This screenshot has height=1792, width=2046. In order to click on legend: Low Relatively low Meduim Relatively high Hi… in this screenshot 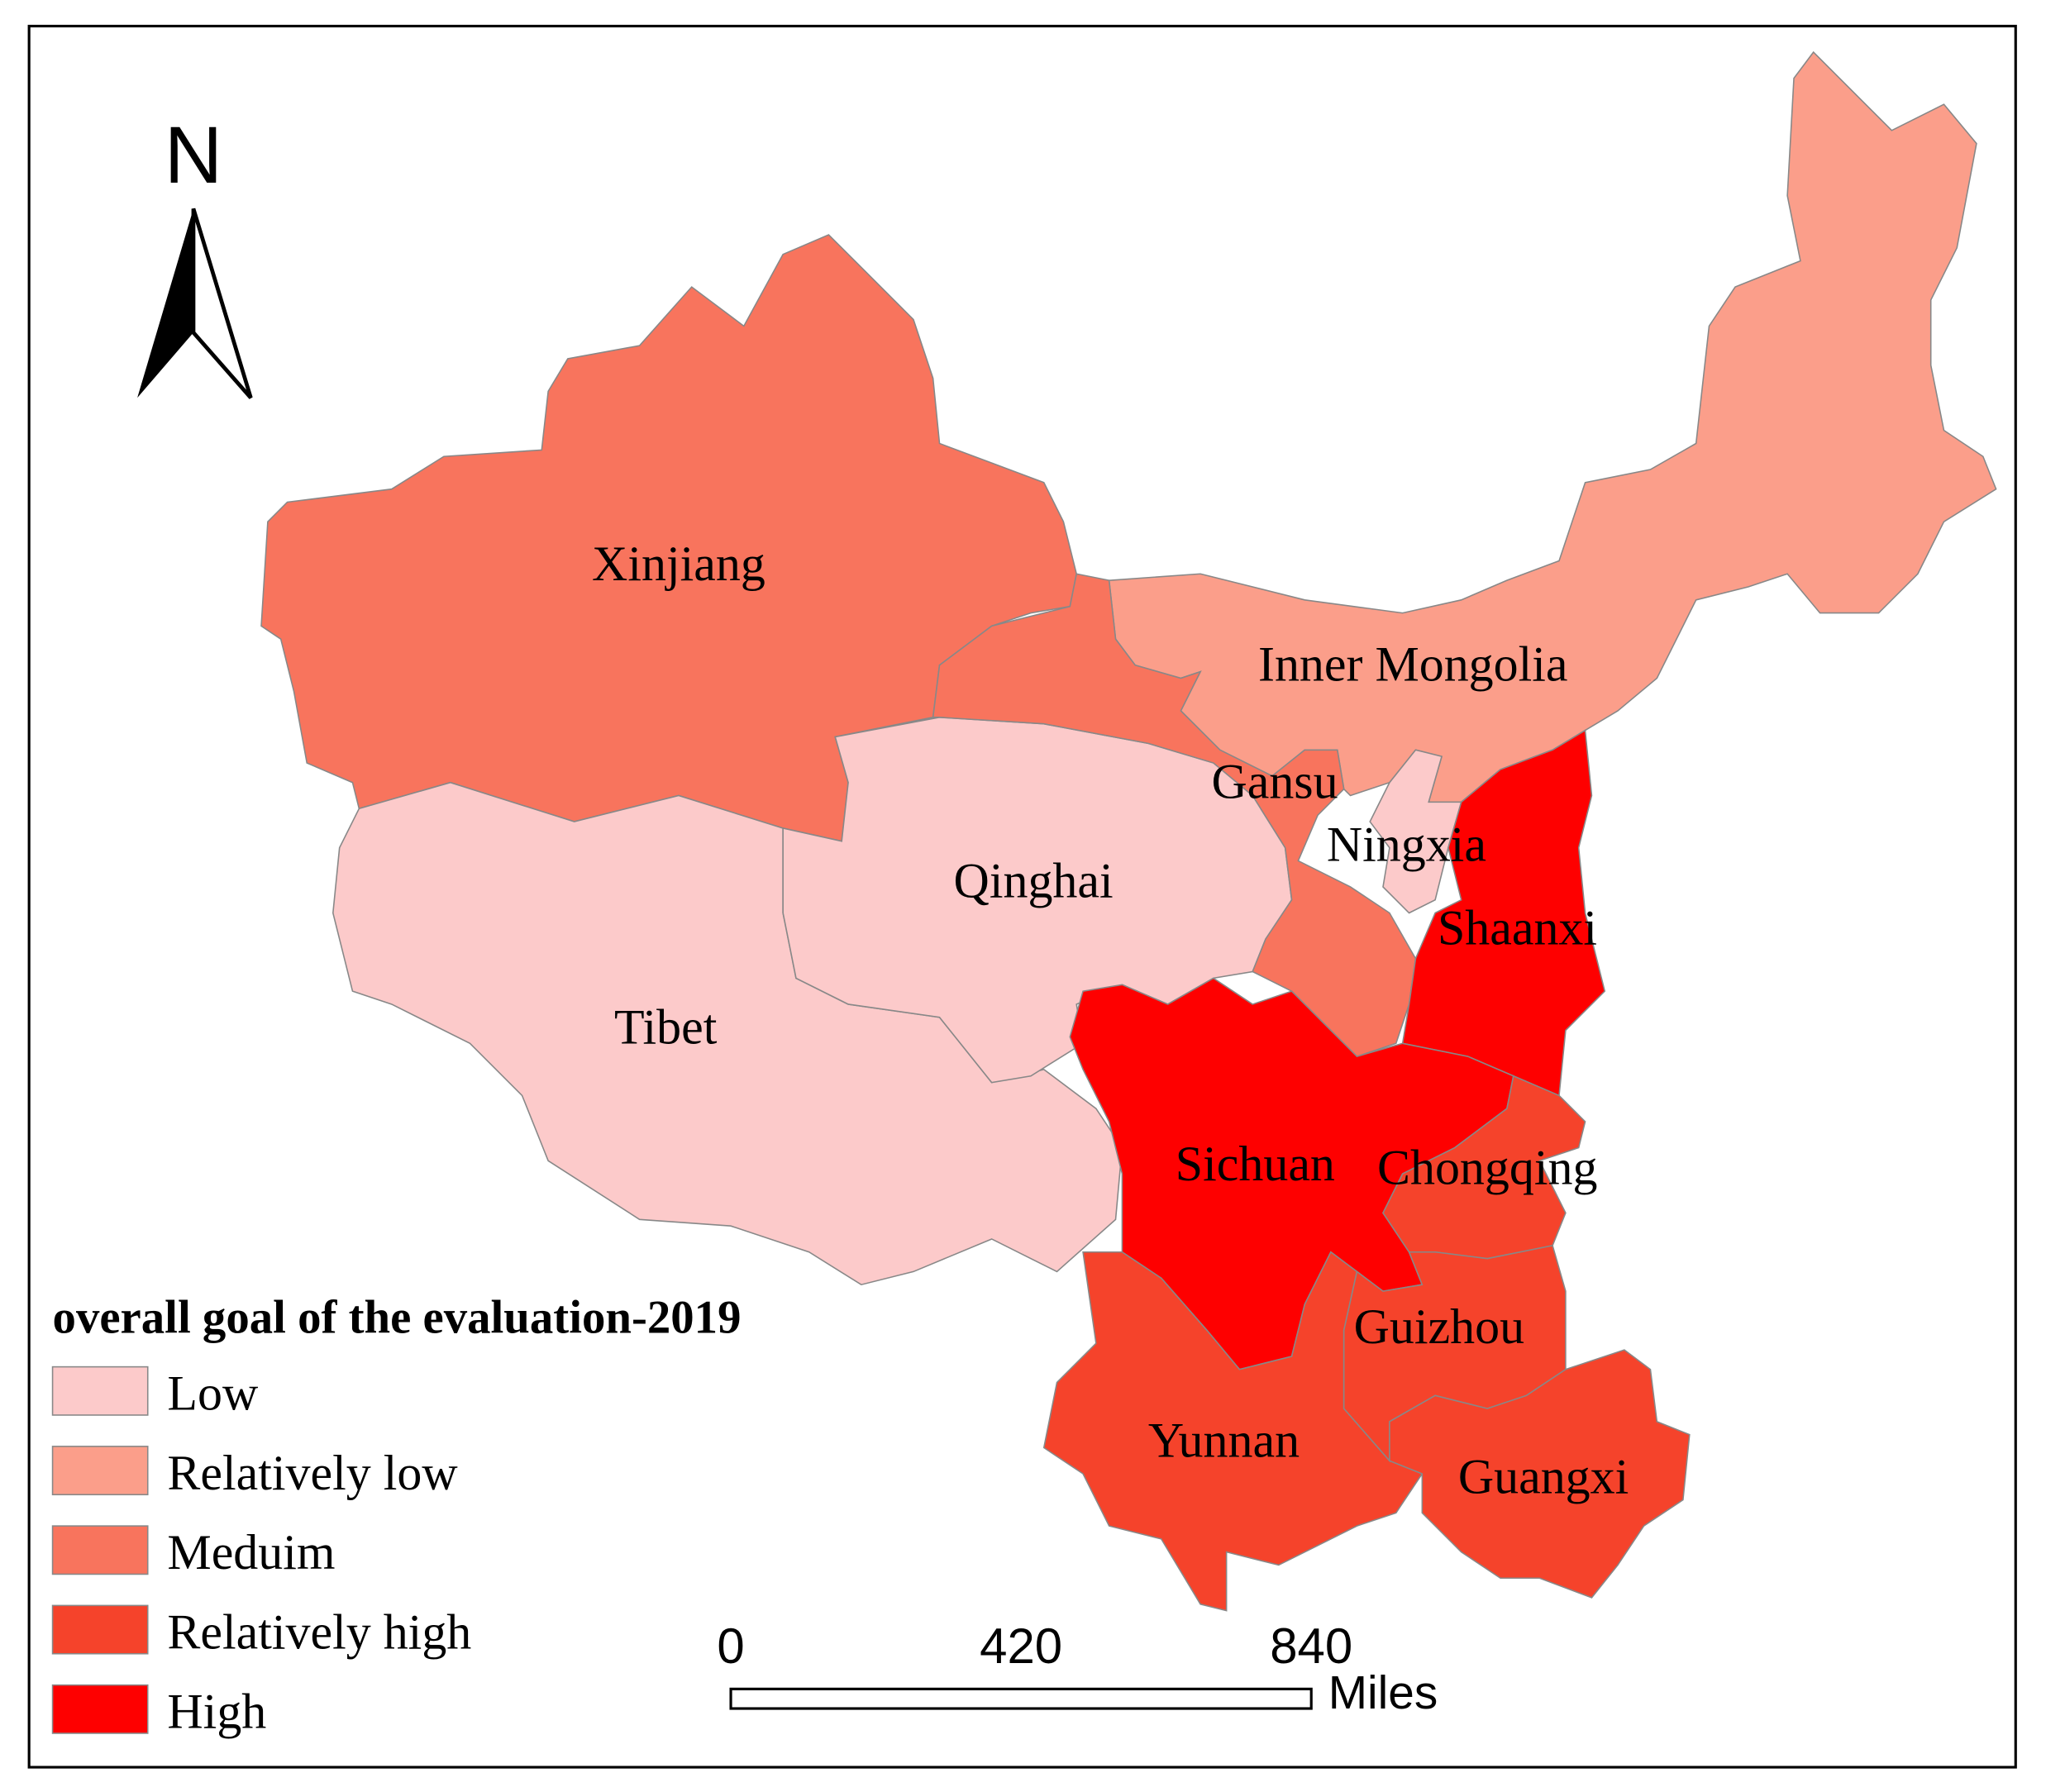, I will do `click(261, 1552)`.